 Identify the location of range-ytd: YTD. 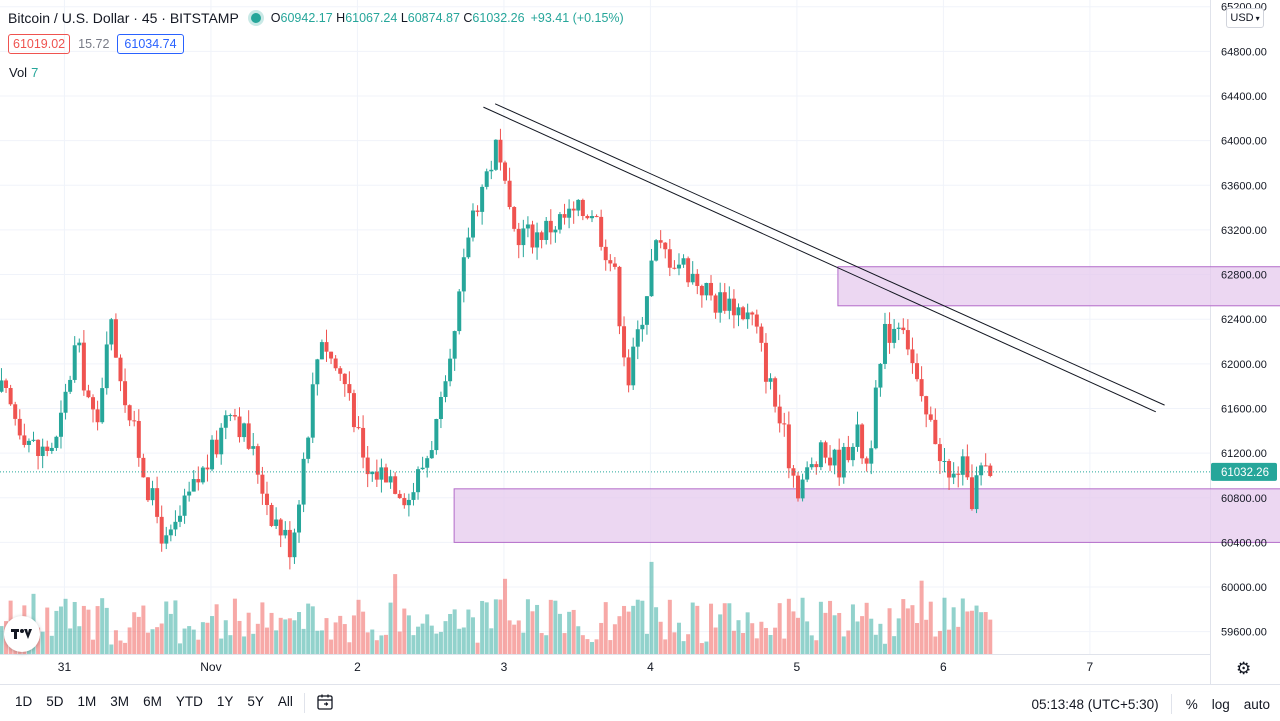
(189, 701).